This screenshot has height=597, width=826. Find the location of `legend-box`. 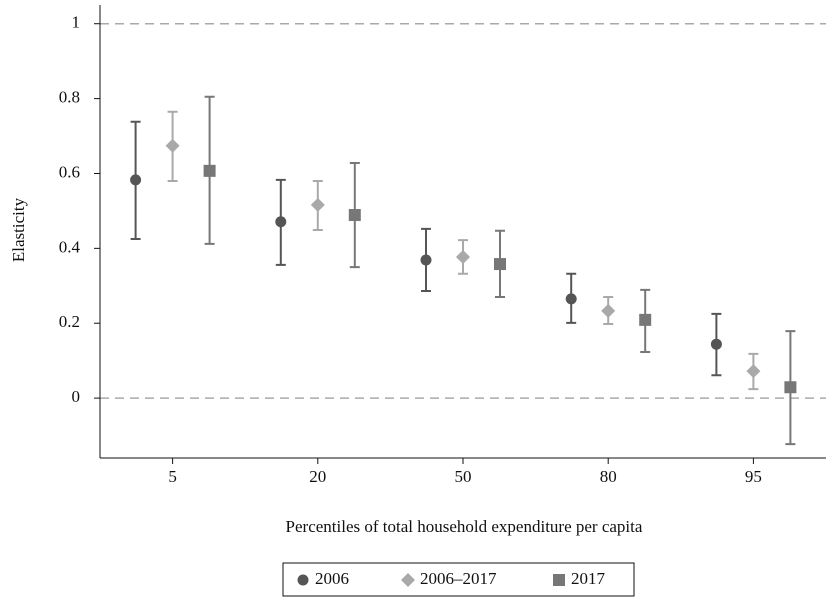

legend-box is located at coordinates (458, 579).